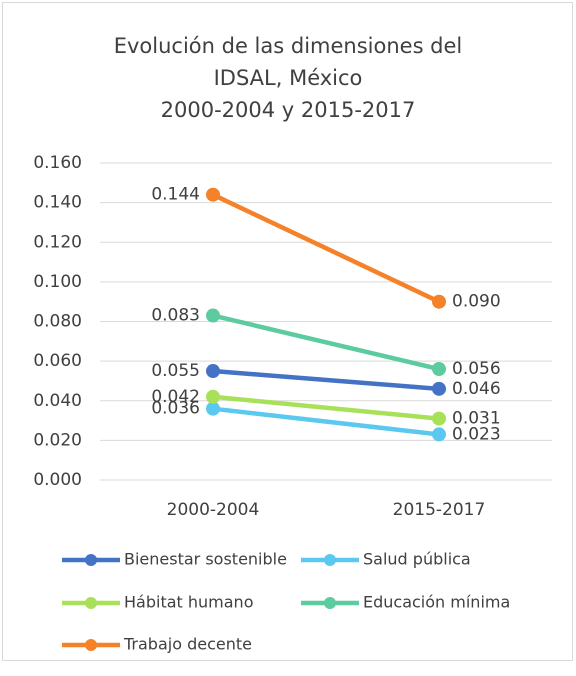  What do you see at coordinates (175, 371) in the screenshot?
I see `data-label: 0.055` at bounding box center [175, 371].